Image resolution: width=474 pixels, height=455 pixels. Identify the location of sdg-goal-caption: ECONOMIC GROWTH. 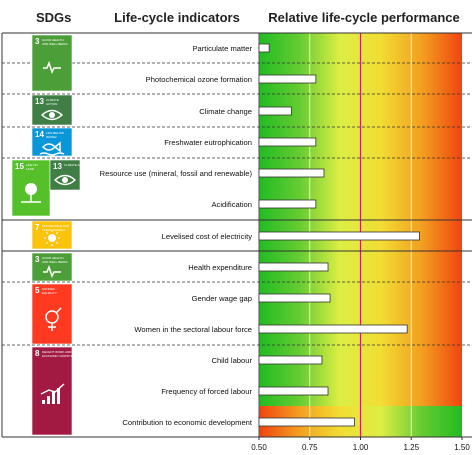
(57, 356).